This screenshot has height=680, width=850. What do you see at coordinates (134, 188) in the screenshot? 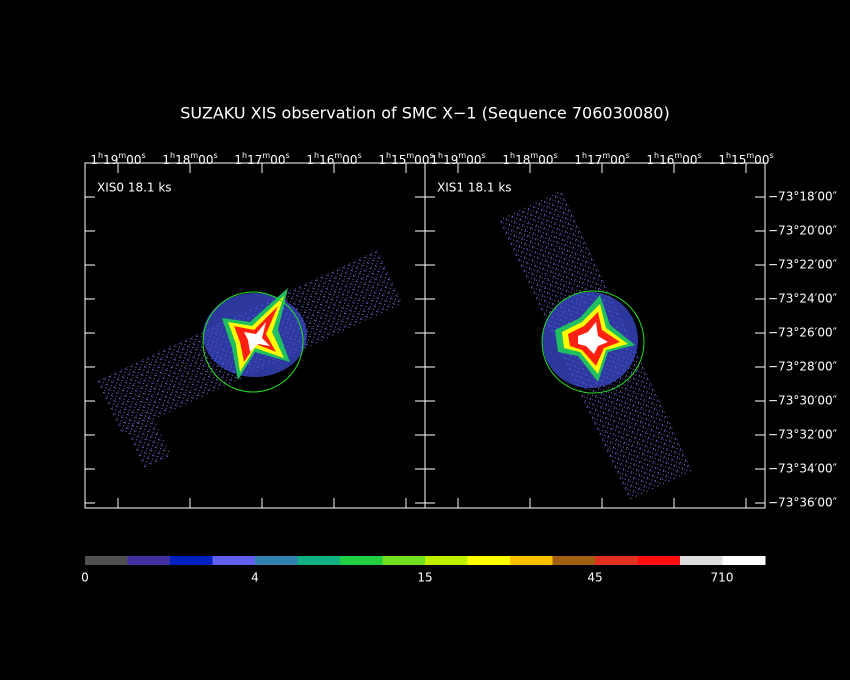
I see `panel-label: XIS0 18.1 ks` at bounding box center [134, 188].